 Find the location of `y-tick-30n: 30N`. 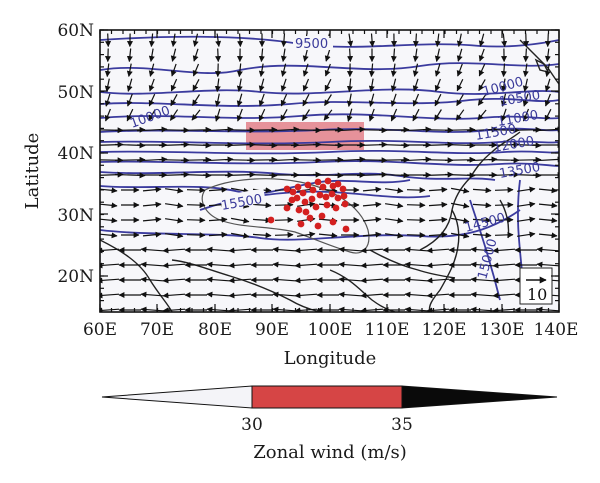

y-tick-30n: 30N is located at coordinates (75, 216).